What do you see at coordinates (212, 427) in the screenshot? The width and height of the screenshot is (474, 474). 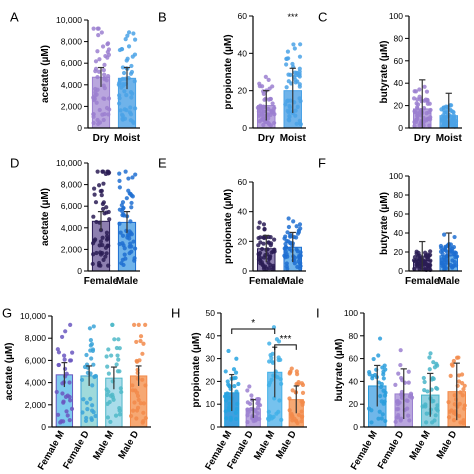 I see `y-tick-label: 0` at bounding box center [212, 427].